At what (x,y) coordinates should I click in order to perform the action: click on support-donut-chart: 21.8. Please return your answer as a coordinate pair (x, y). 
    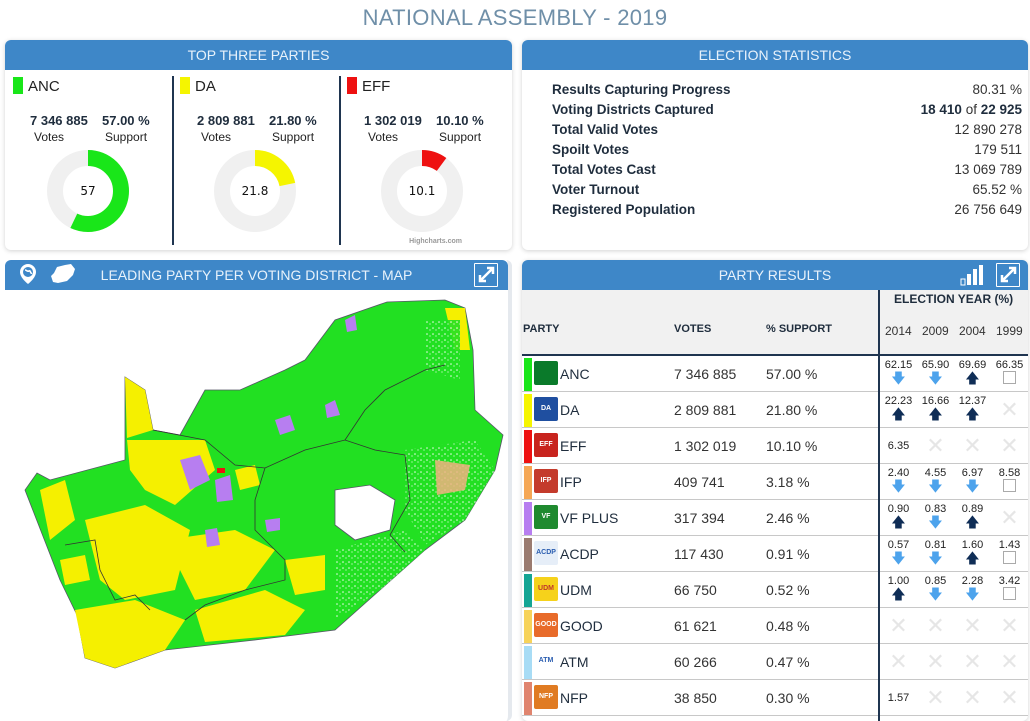
    Looking at the image, I should click on (255, 191).